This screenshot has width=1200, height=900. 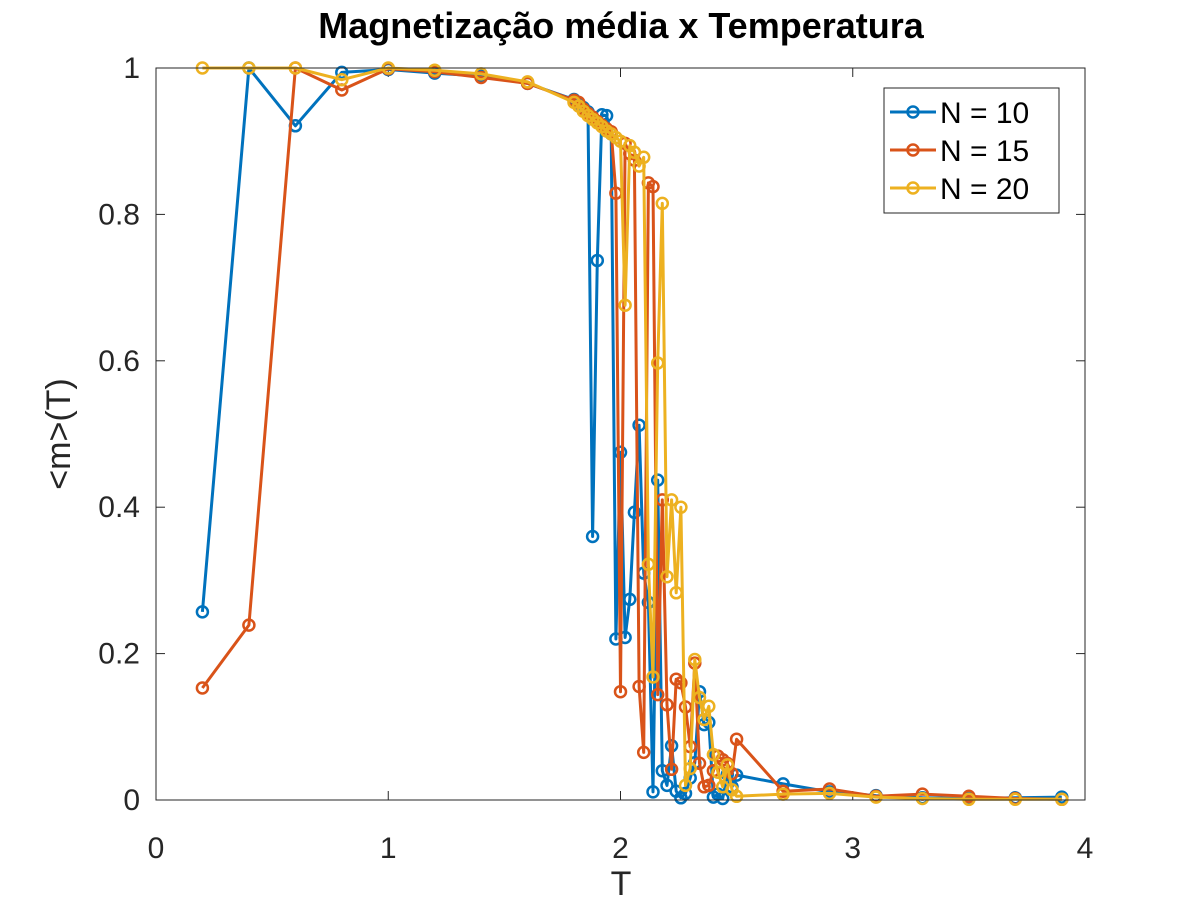 What do you see at coordinates (156, 848) in the screenshot?
I see `x-tick-label: 0` at bounding box center [156, 848].